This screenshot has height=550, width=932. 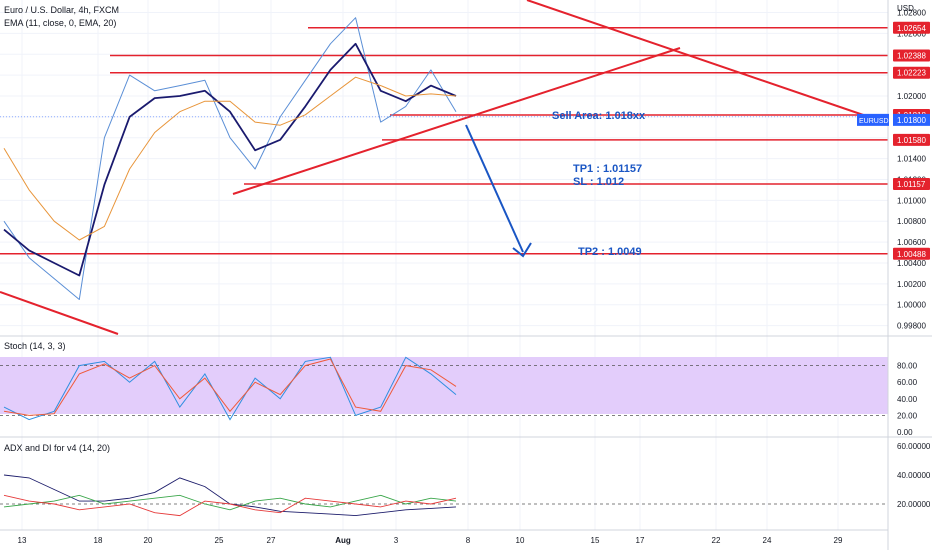 What do you see at coordinates (98, 540) in the screenshot?
I see `time-tick-label: 18` at bounding box center [98, 540].